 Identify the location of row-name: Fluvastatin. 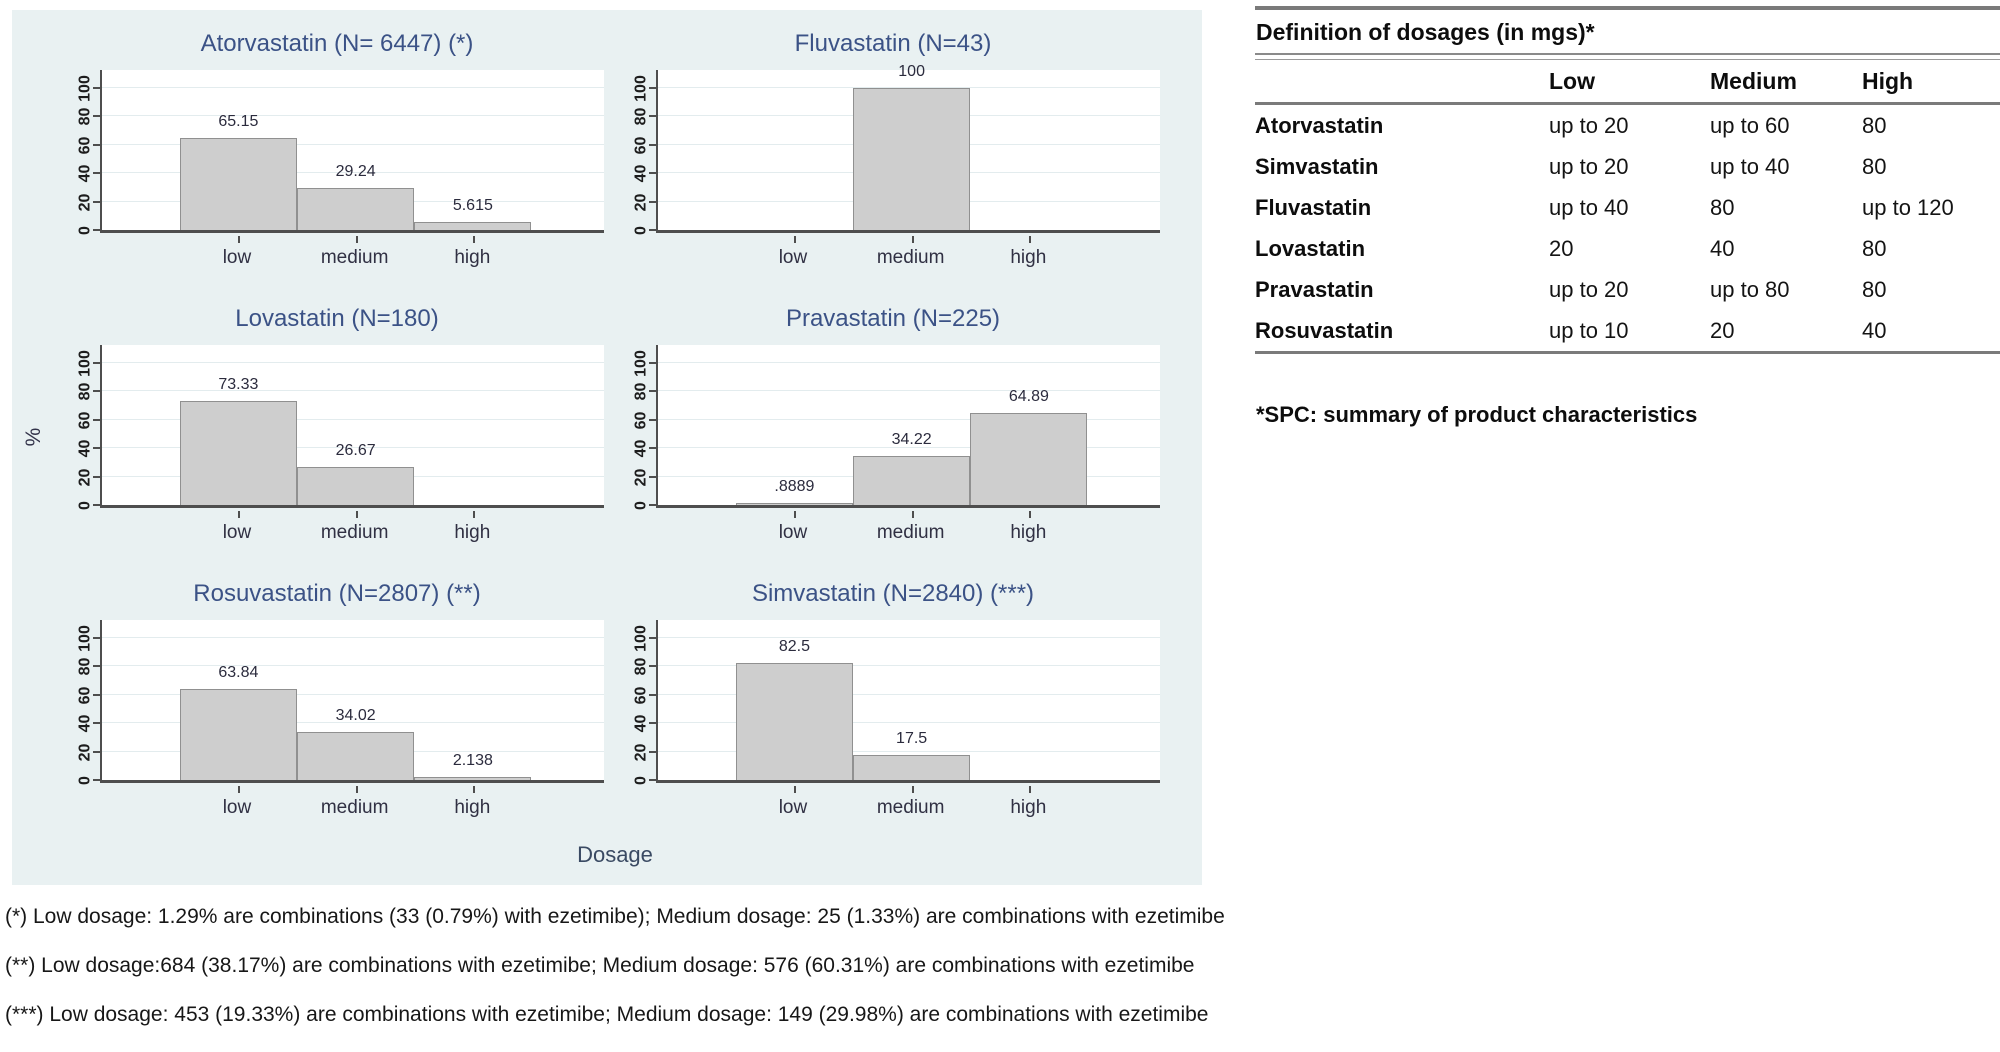
(1313, 207).